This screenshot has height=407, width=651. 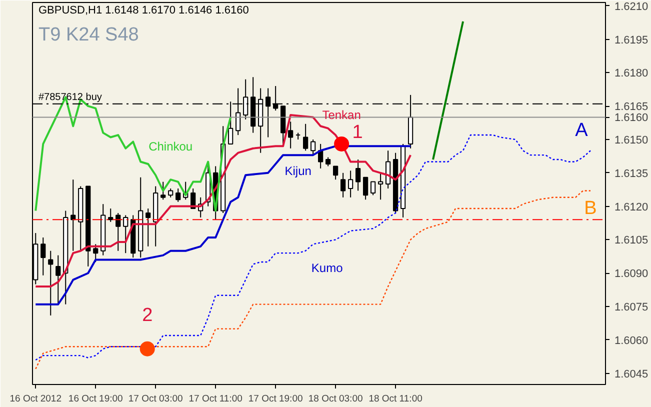 I want to click on y-tick-label: 1.6045, so click(x=631, y=374).